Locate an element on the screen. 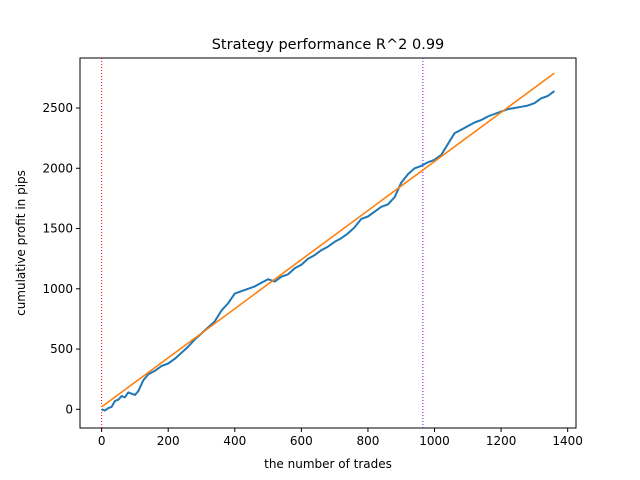  chart-title: Strategy performance R^2 0.99 is located at coordinates (328, 45).